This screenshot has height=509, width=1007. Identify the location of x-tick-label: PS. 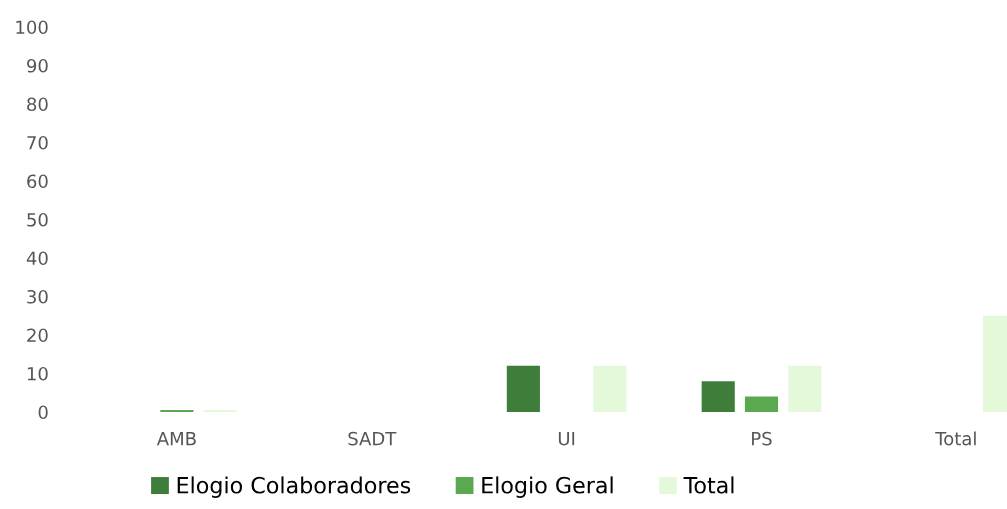
(762, 438).